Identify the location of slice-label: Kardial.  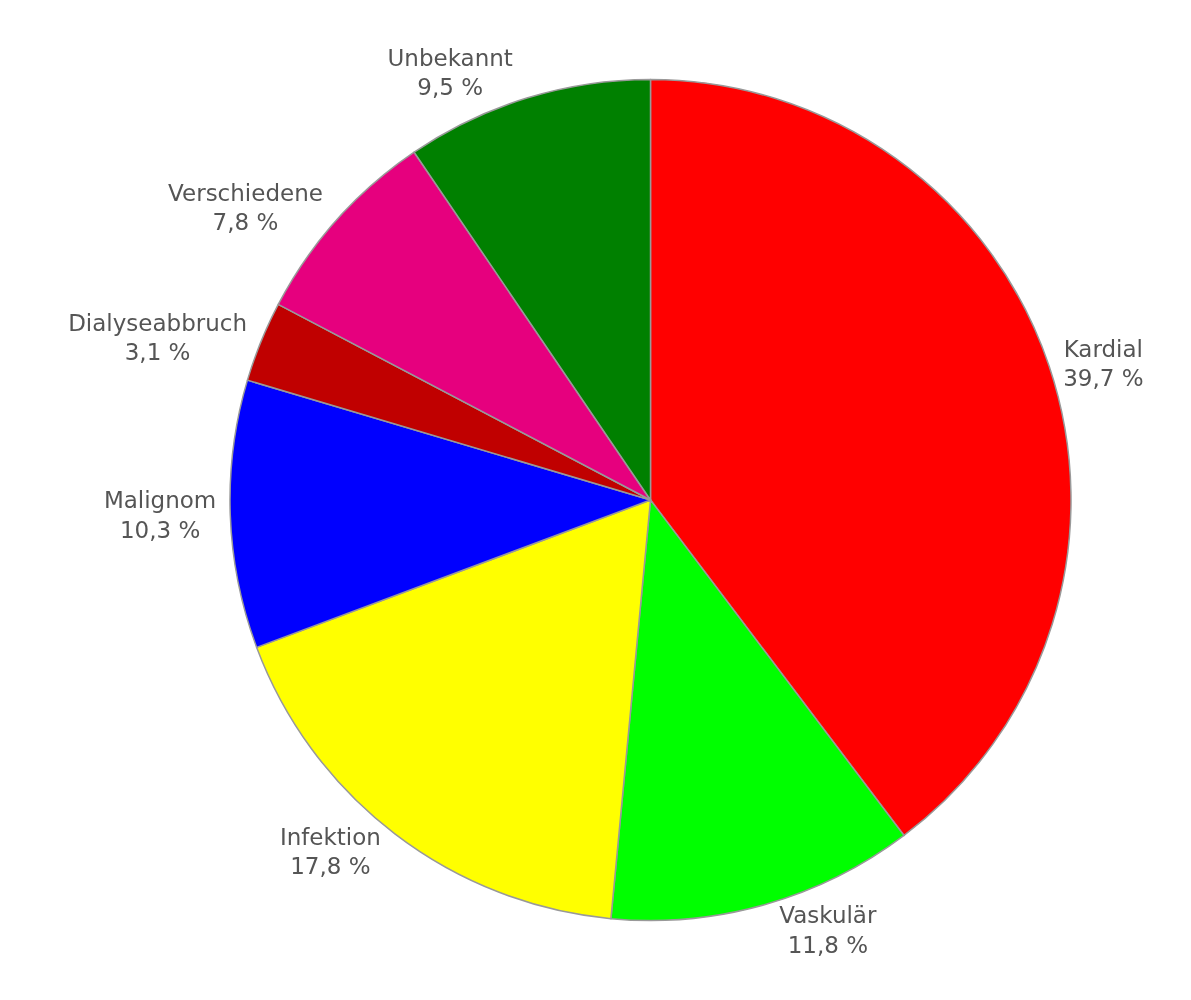
(1103, 348).